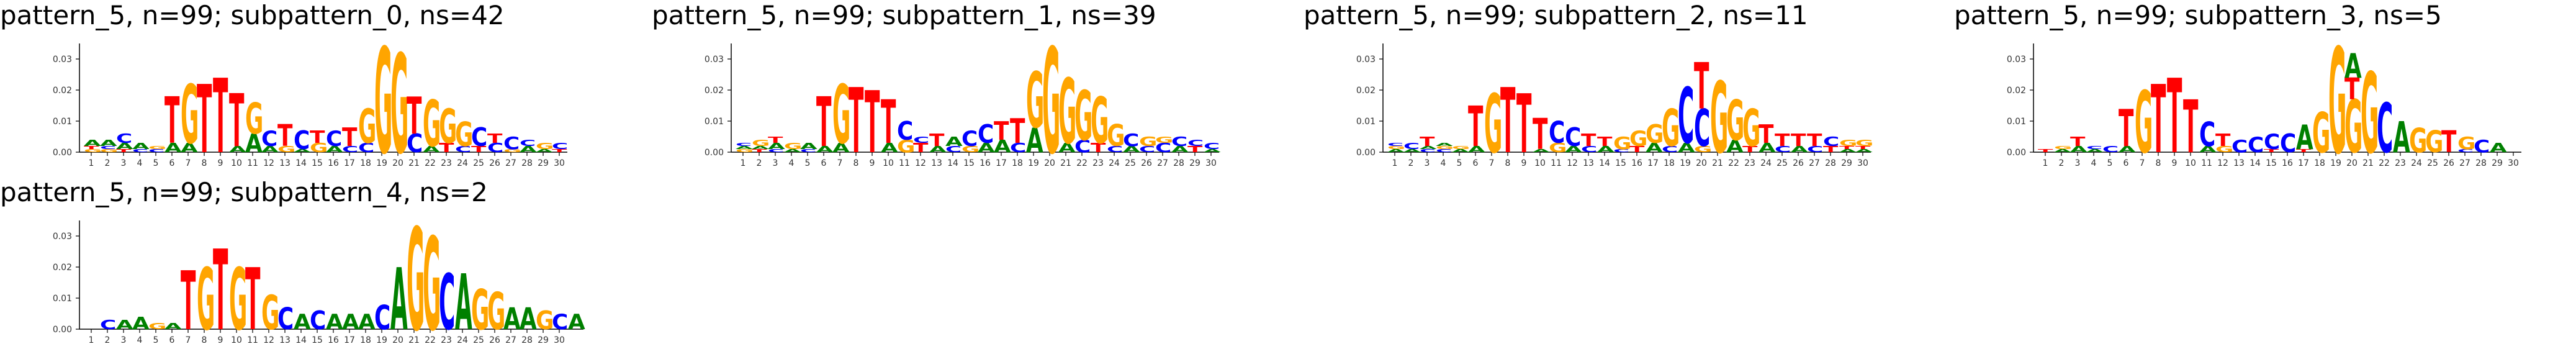  What do you see at coordinates (172, 340) in the screenshot?
I see `x-tick-label: 6` at bounding box center [172, 340].